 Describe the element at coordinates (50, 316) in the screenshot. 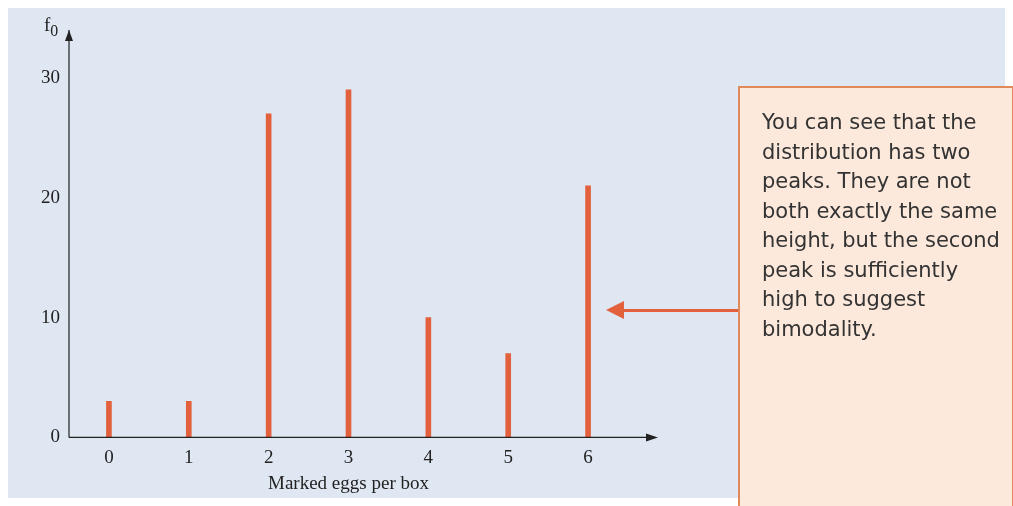

I see `y-tick-label: 10` at that location.